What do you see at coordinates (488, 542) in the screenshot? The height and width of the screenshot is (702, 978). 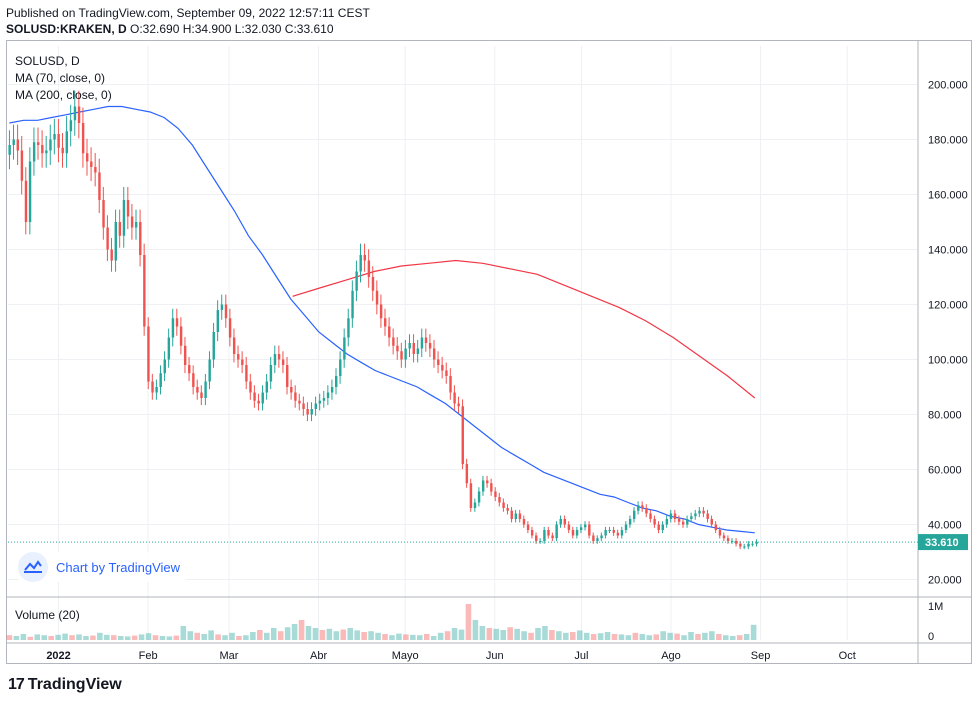 I see `last-price-marker: 33.610` at bounding box center [488, 542].